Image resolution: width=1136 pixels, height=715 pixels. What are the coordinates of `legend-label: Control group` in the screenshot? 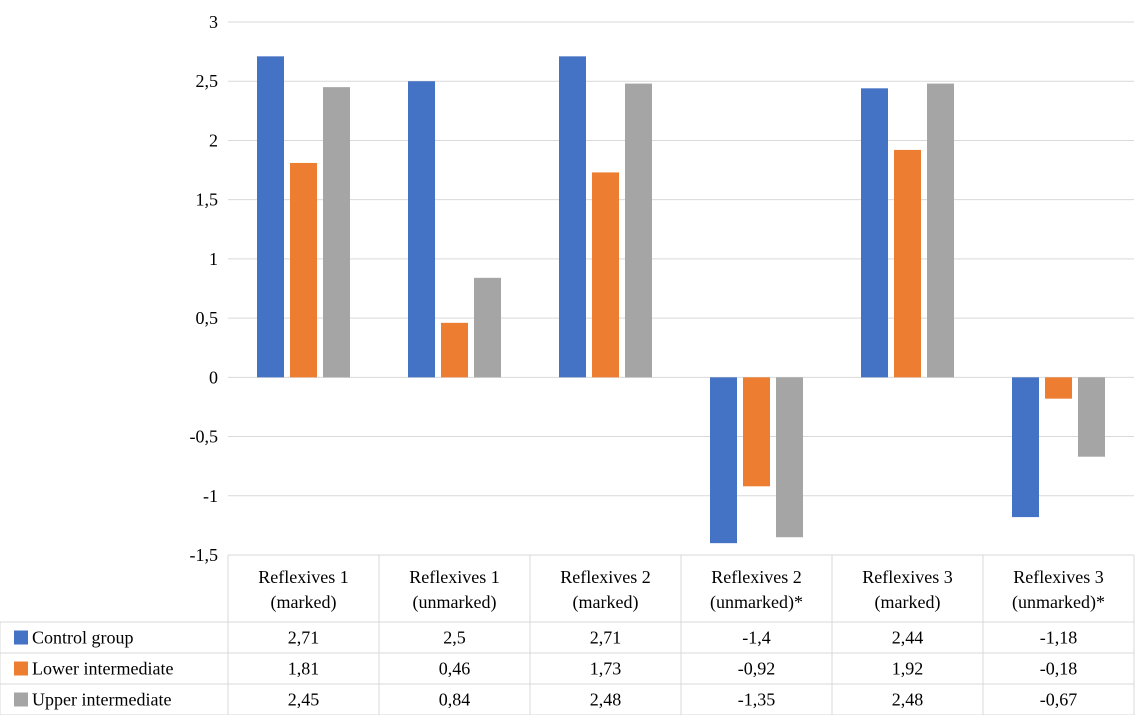 It's located at (83, 638).